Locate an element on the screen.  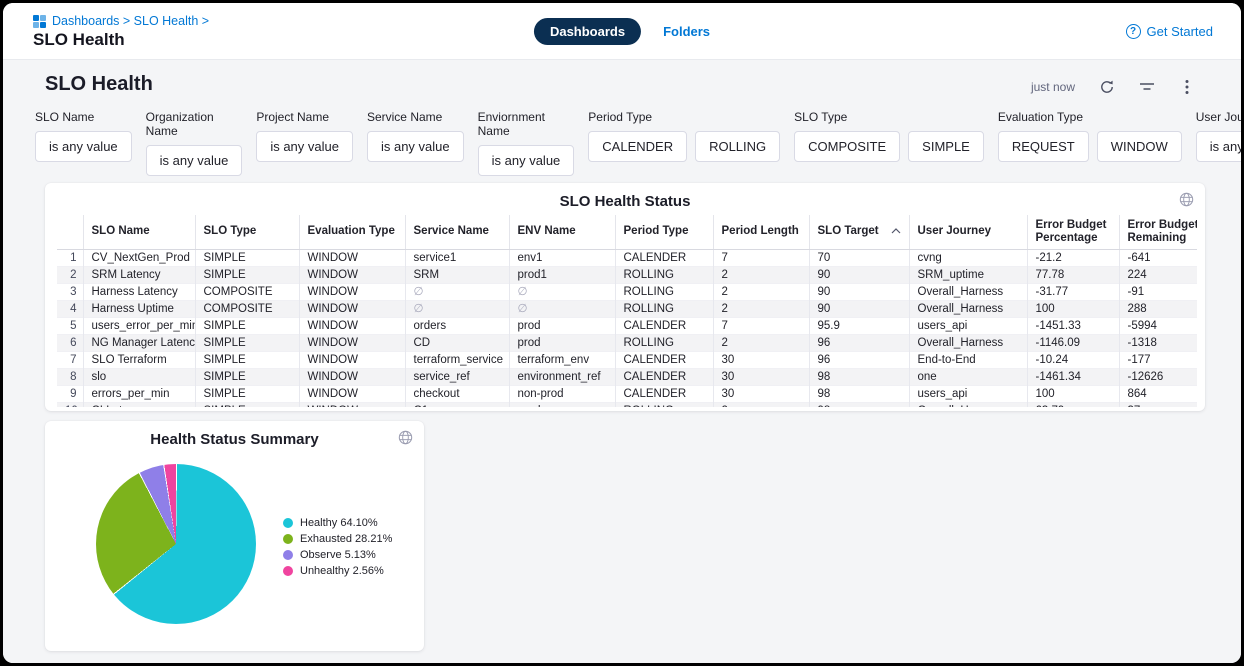
legend-label: Observe 5.13% is located at coordinates (338, 555).